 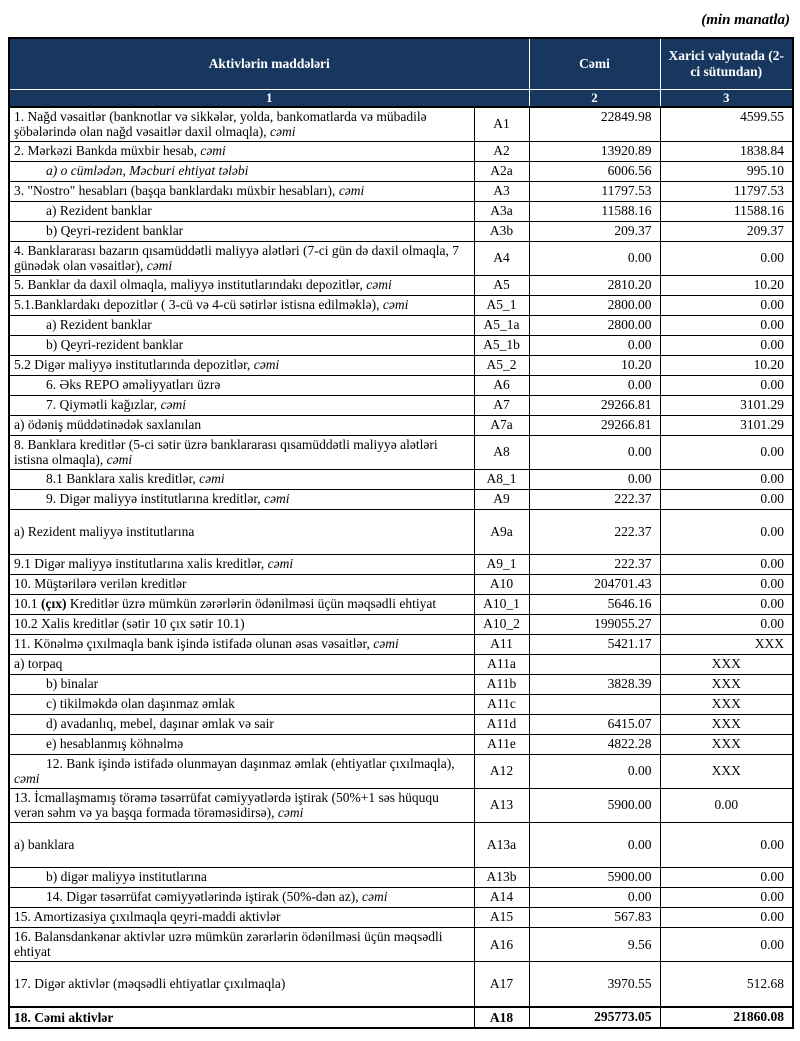 What do you see at coordinates (594, 405) in the screenshot?
I see `row-total-cell: 29266.81` at bounding box center [594, 405].